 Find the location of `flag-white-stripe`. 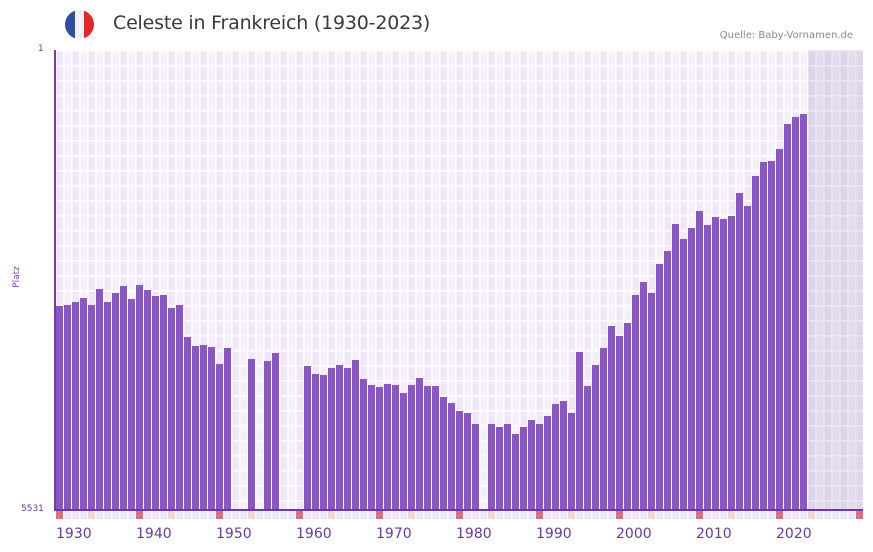

flag-white-stripe is located at coordinates (79, 24).